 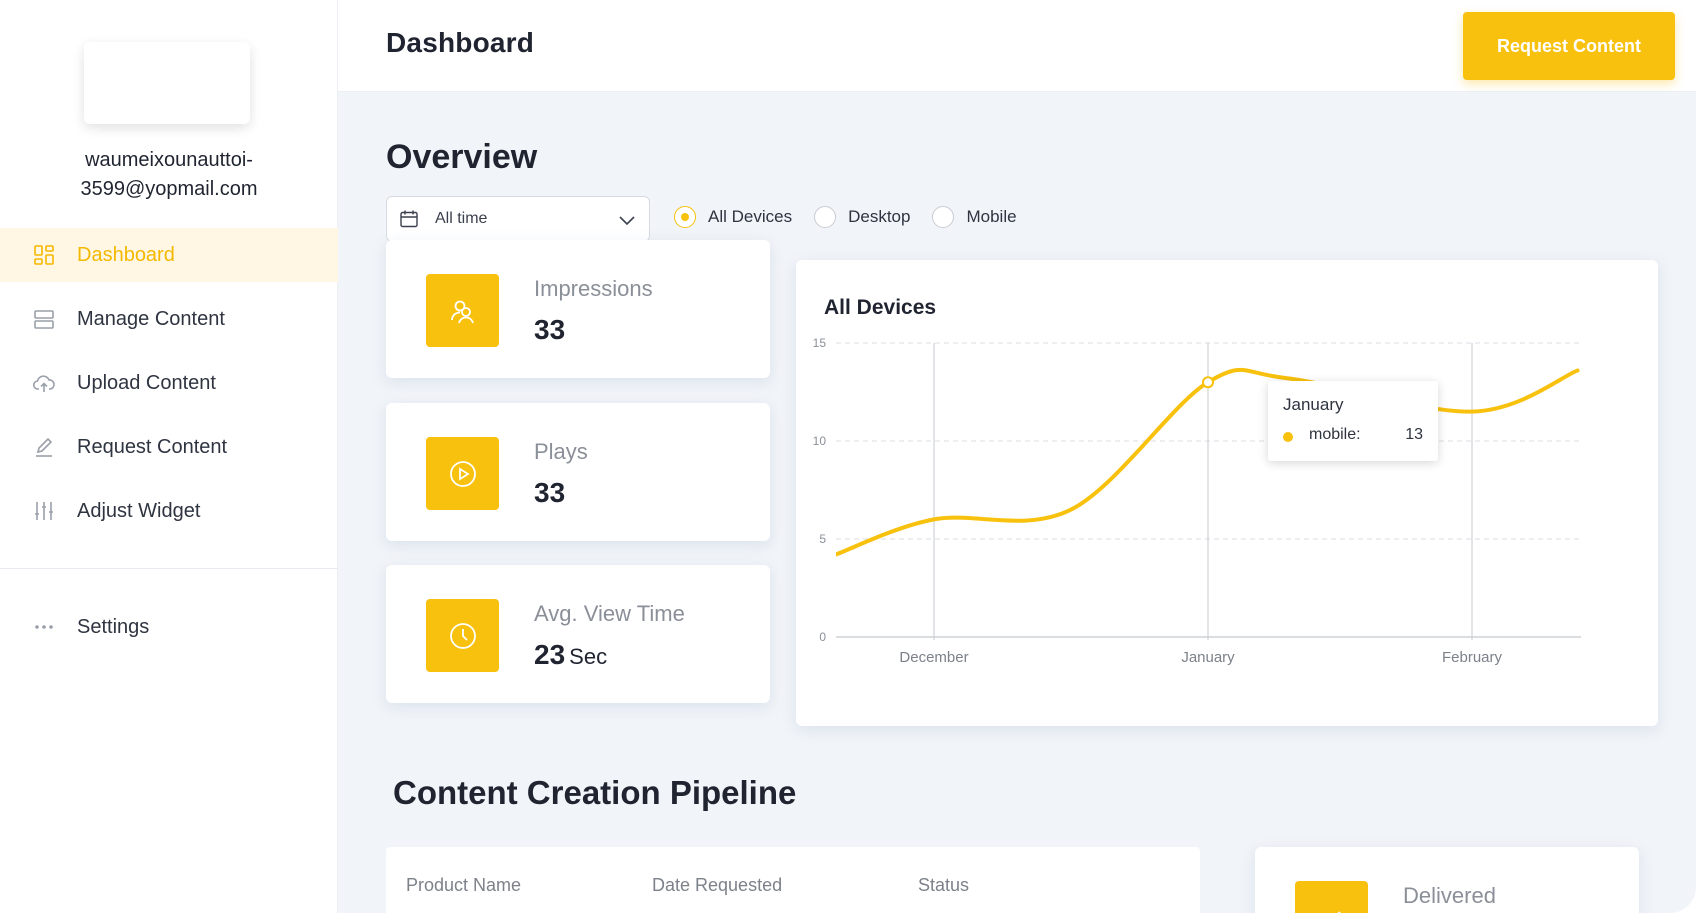 What do you see at coordinates (44, 319) in the screenshot?
I see `layers-icon` at bounding box center [44, 319].